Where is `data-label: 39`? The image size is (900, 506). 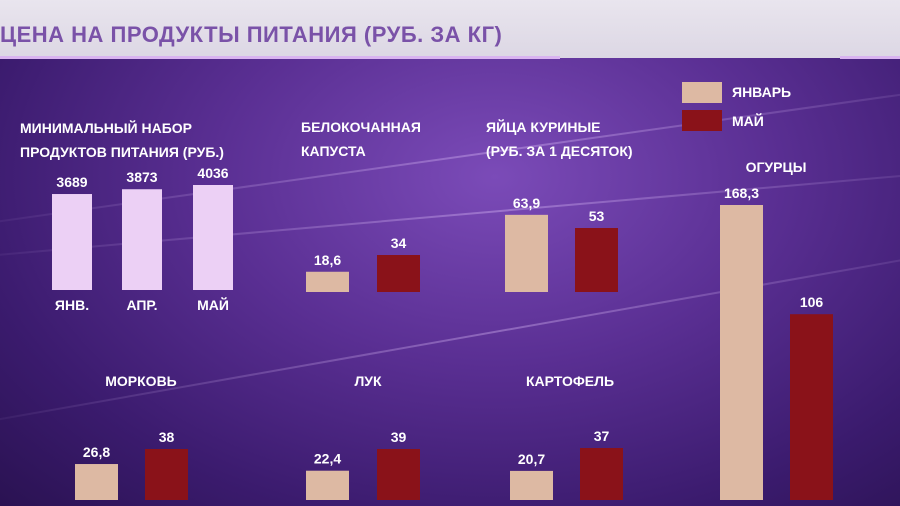 data-label: 39 is located at coordinates (399, 437).